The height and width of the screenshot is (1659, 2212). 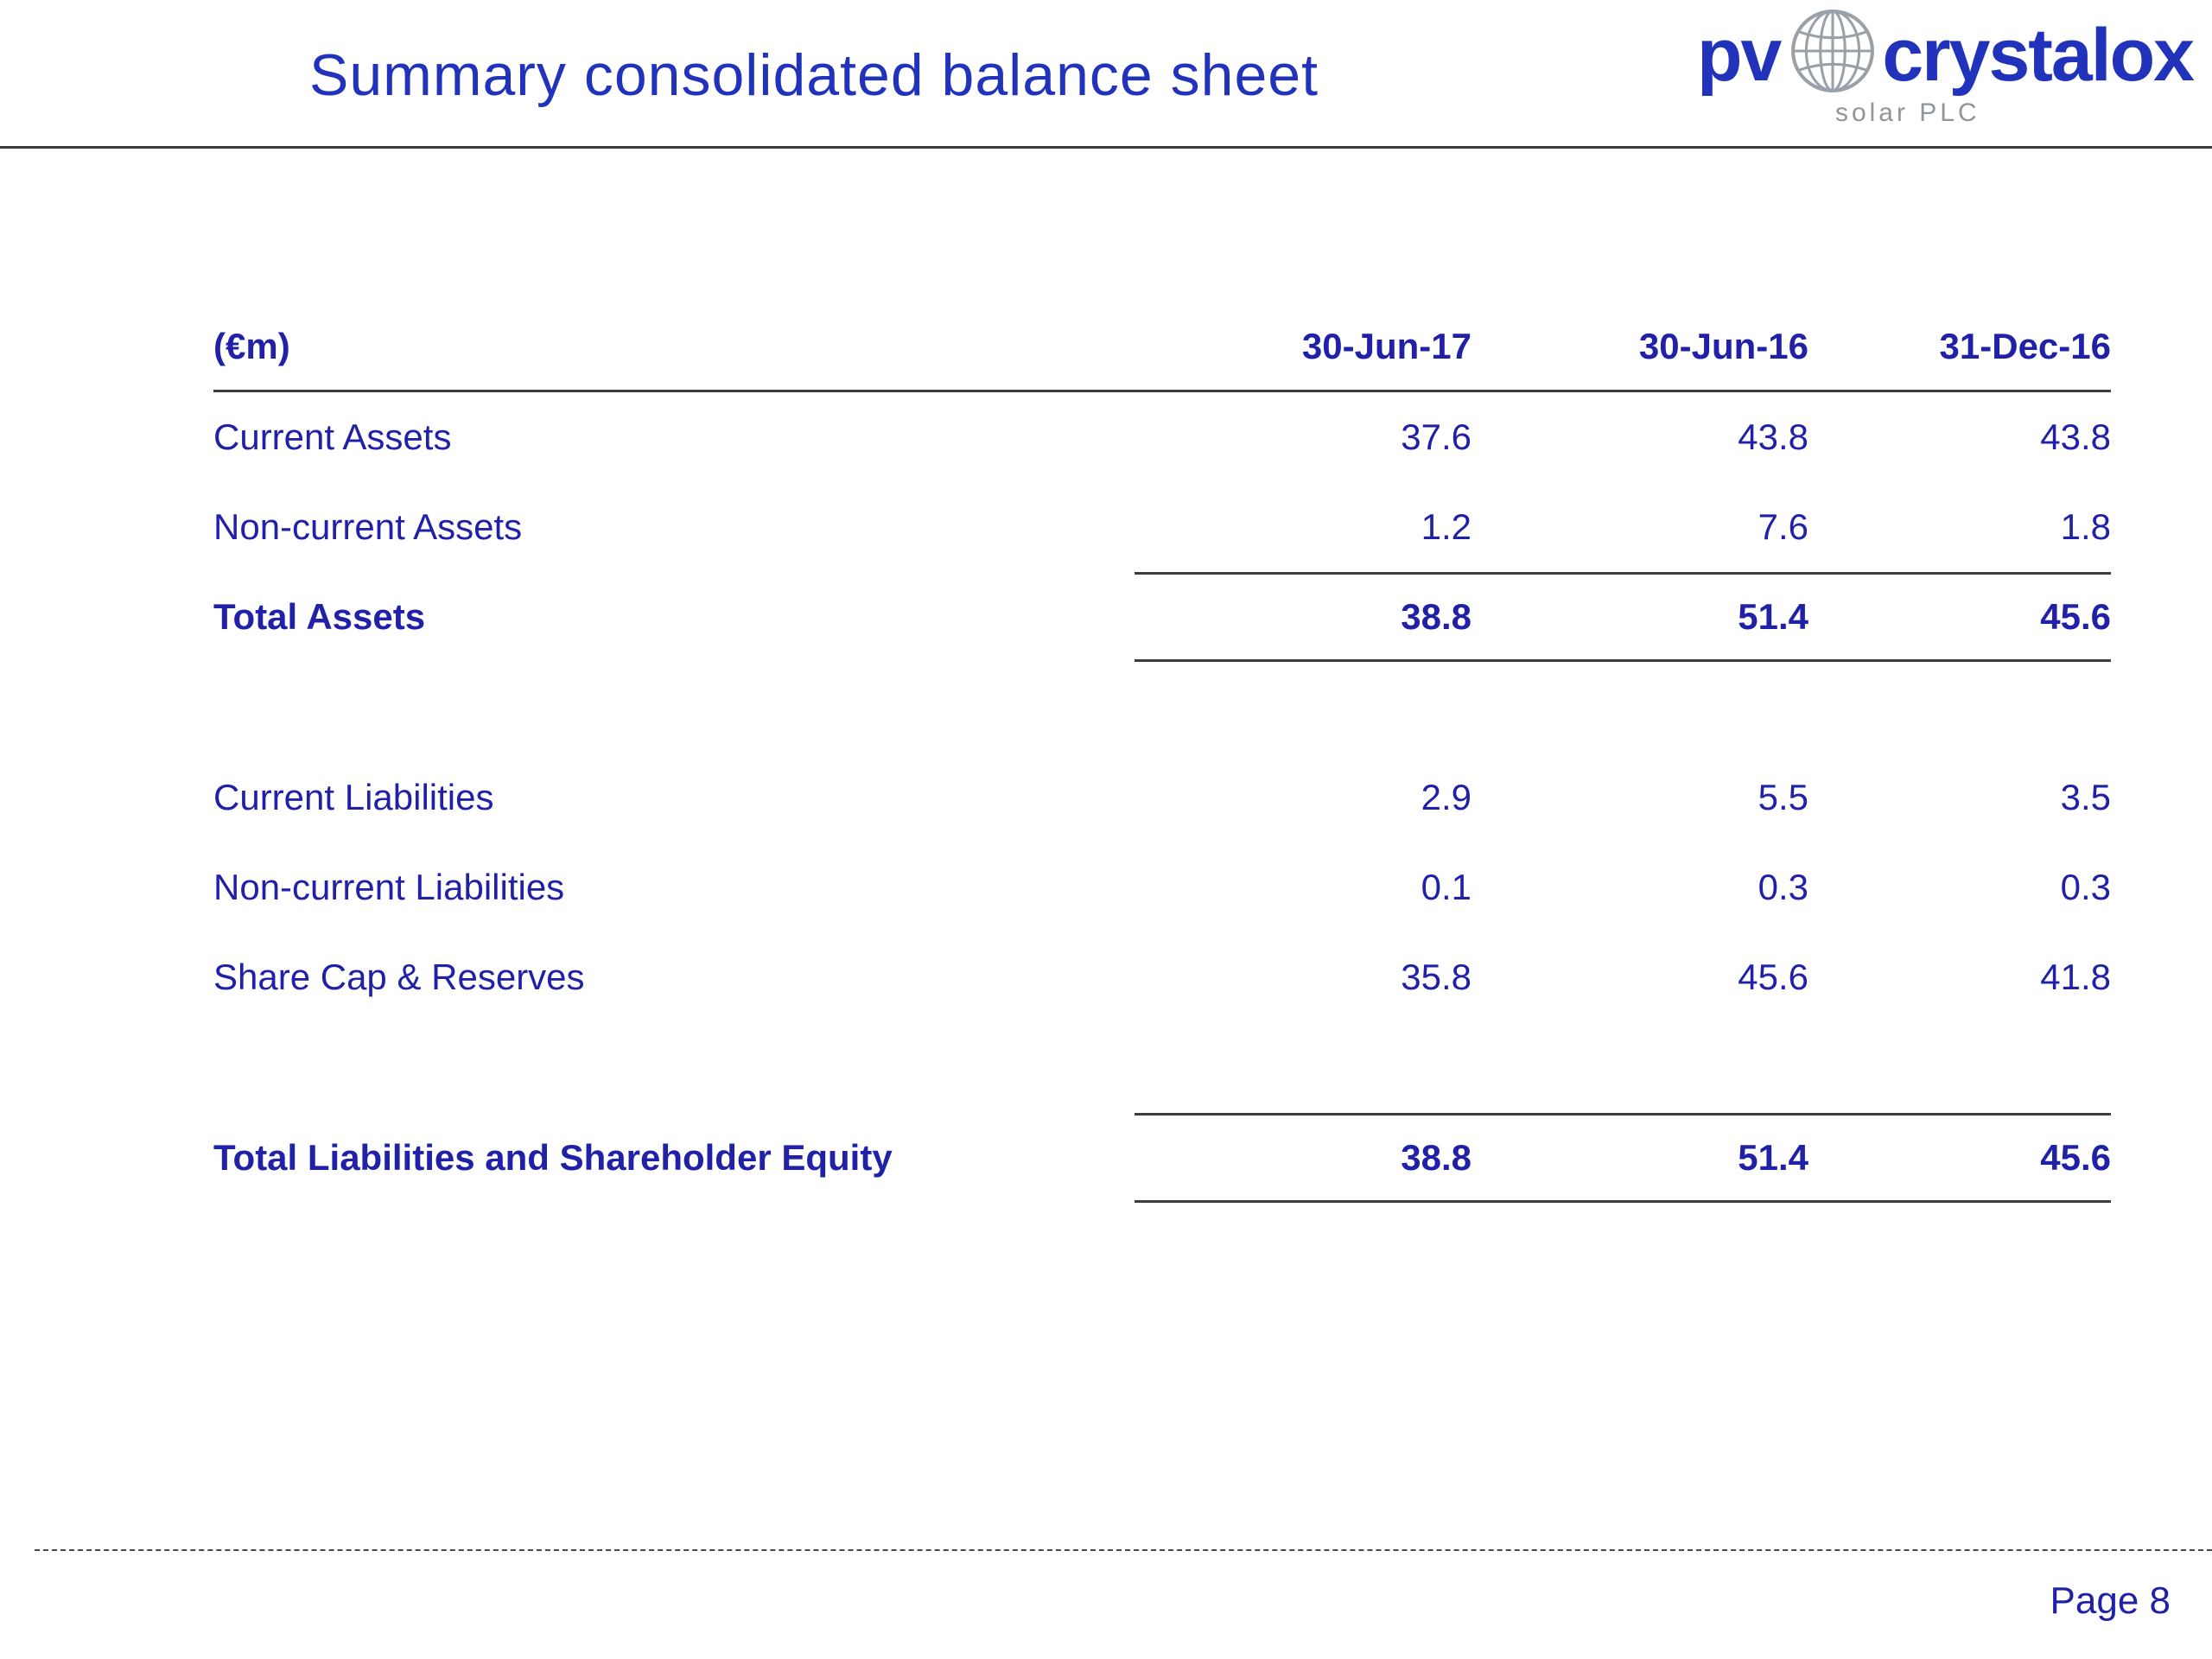 I want to click on column-header: 30-Jun-17, so click(x=1386, y=345).